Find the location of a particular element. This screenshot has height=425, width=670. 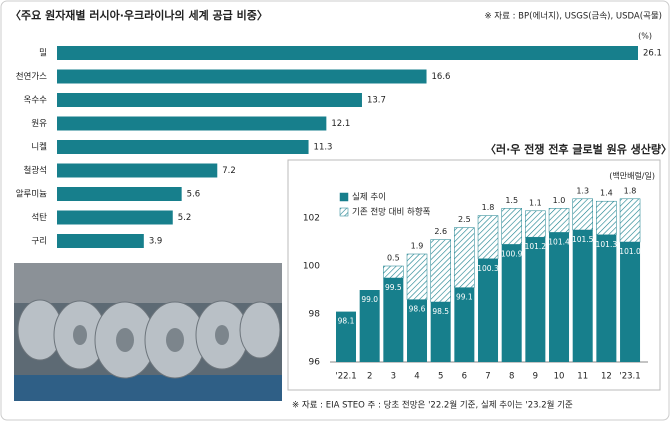

x-tick-label: 10 is located at coordinates (559, 377).